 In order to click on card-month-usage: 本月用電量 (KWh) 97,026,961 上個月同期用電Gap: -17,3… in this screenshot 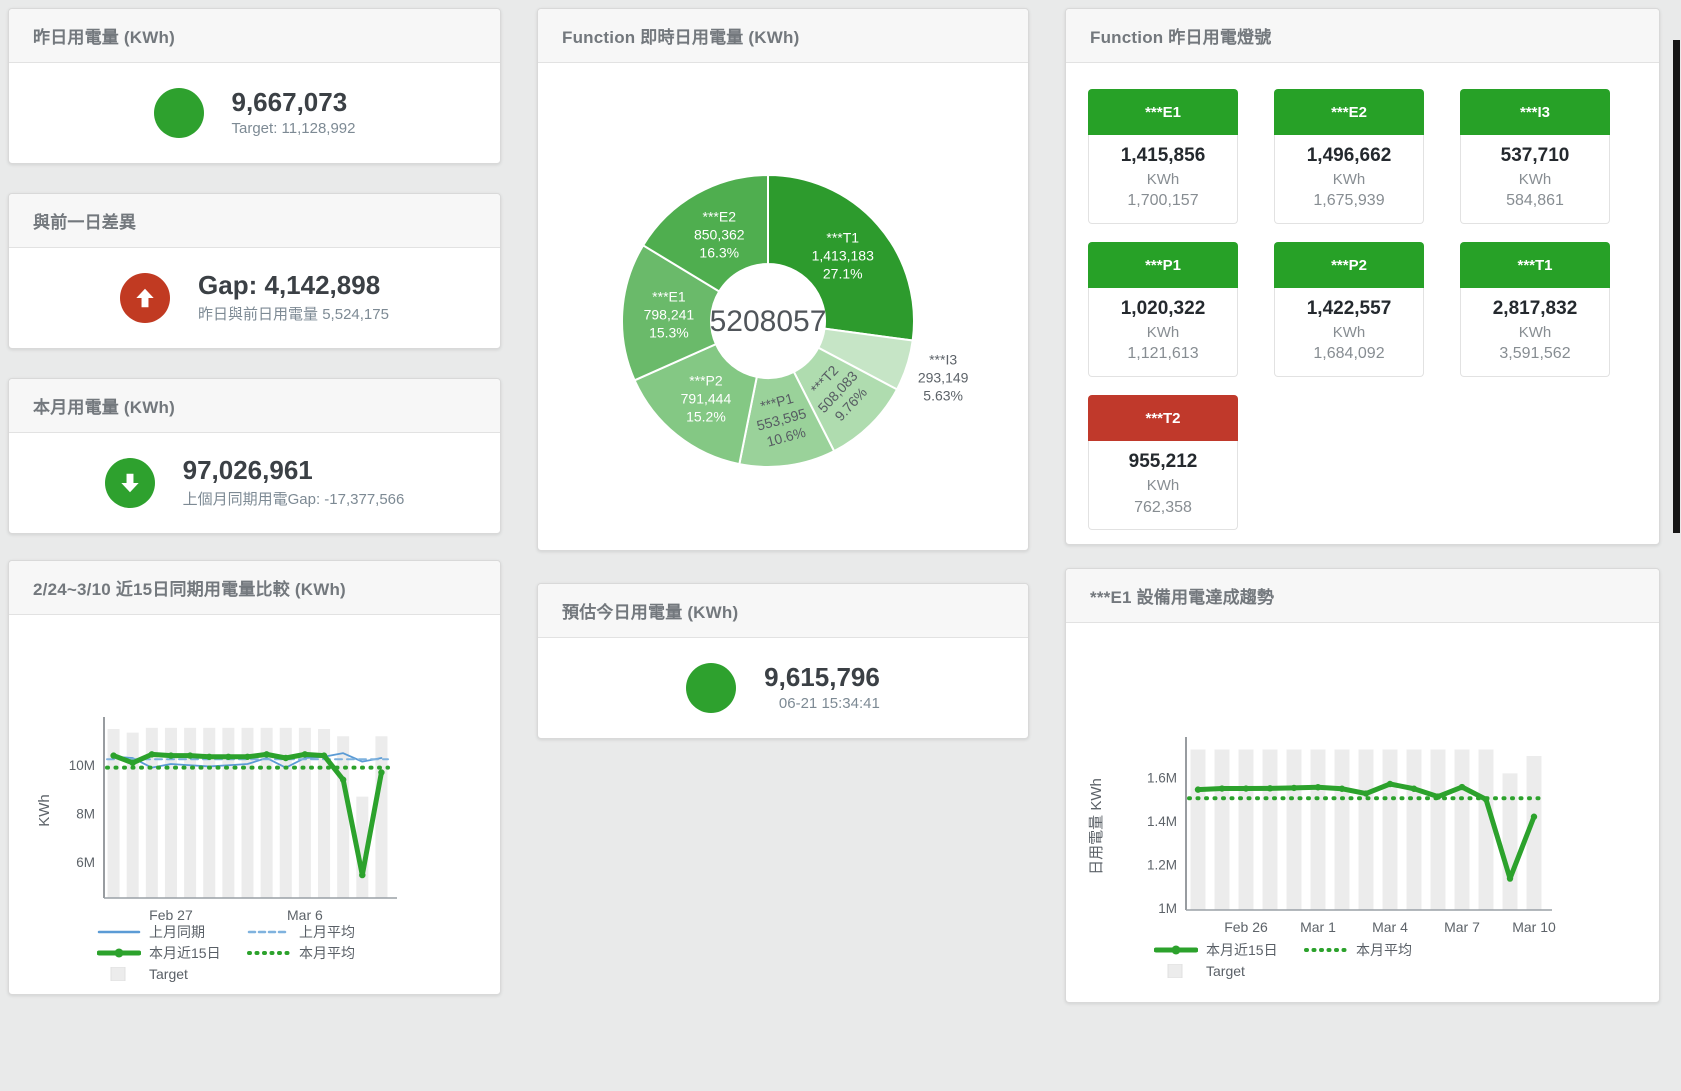, I will do `click(254, 456)`.